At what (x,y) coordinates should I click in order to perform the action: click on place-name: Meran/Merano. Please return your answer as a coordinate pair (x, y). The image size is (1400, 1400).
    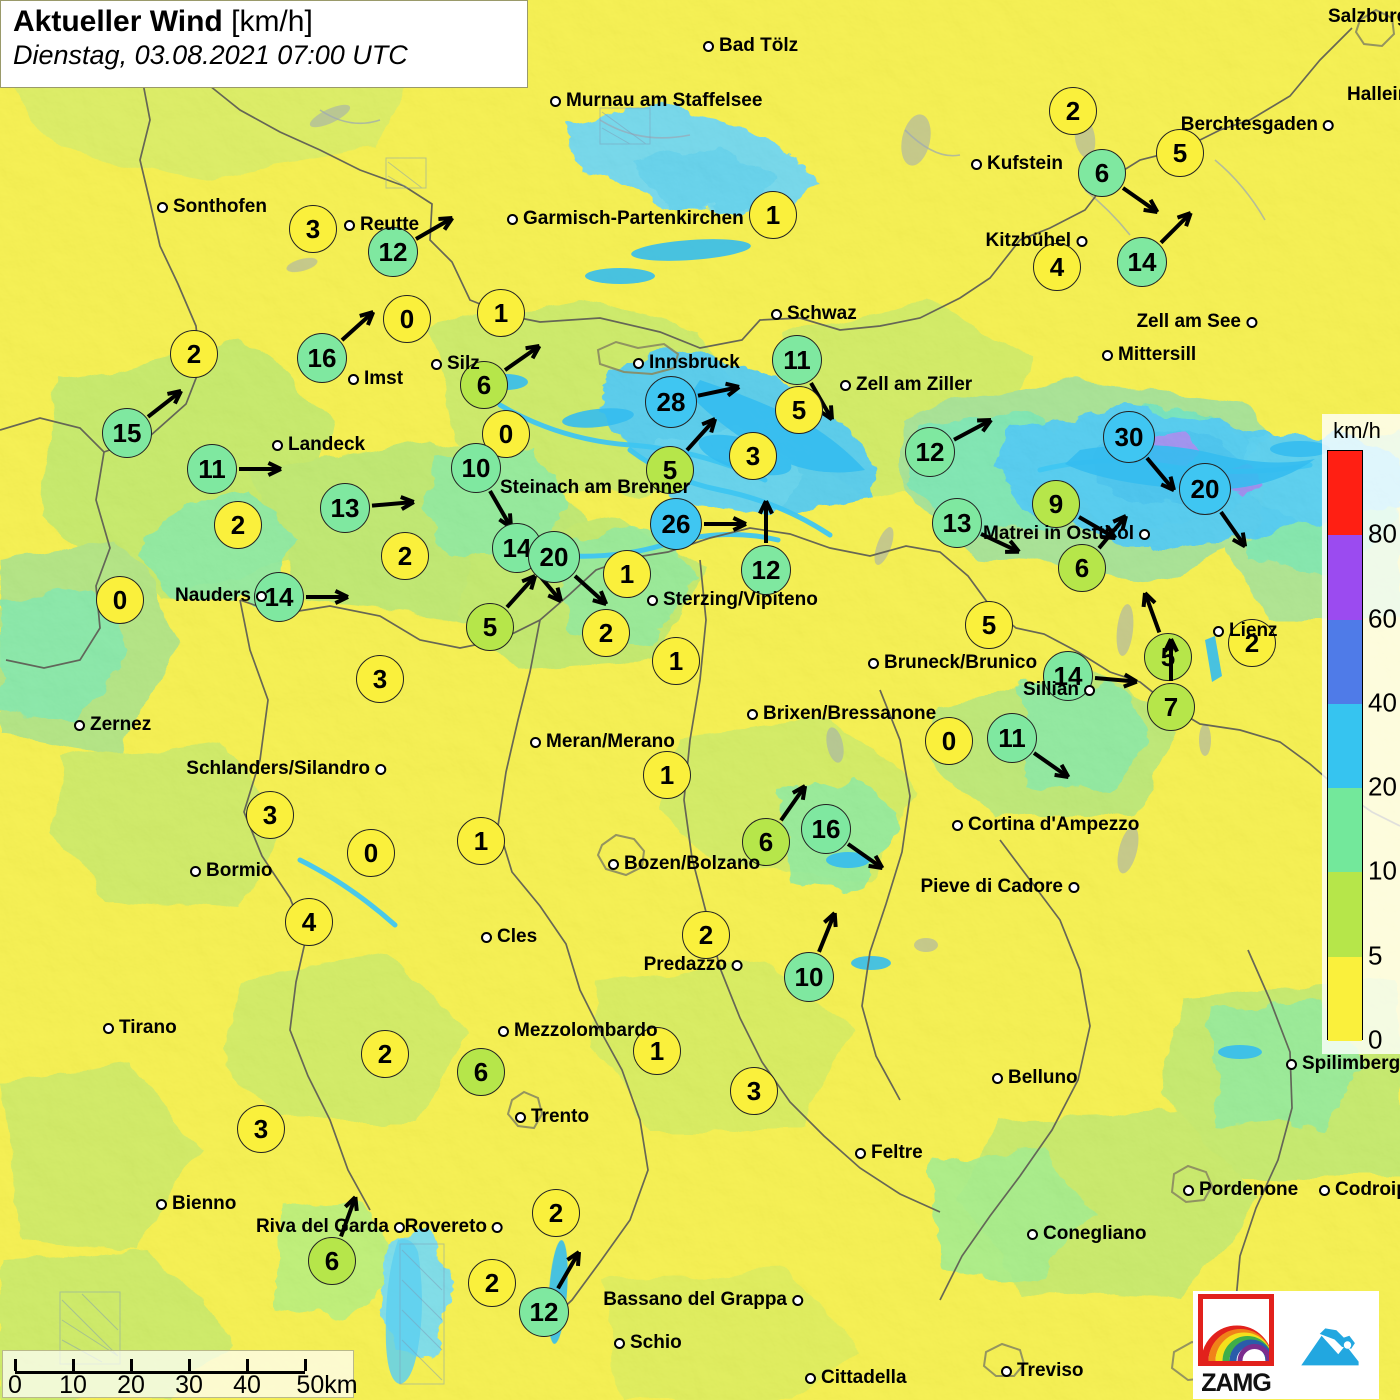
    Looking at the image, I should click on (610, 741).